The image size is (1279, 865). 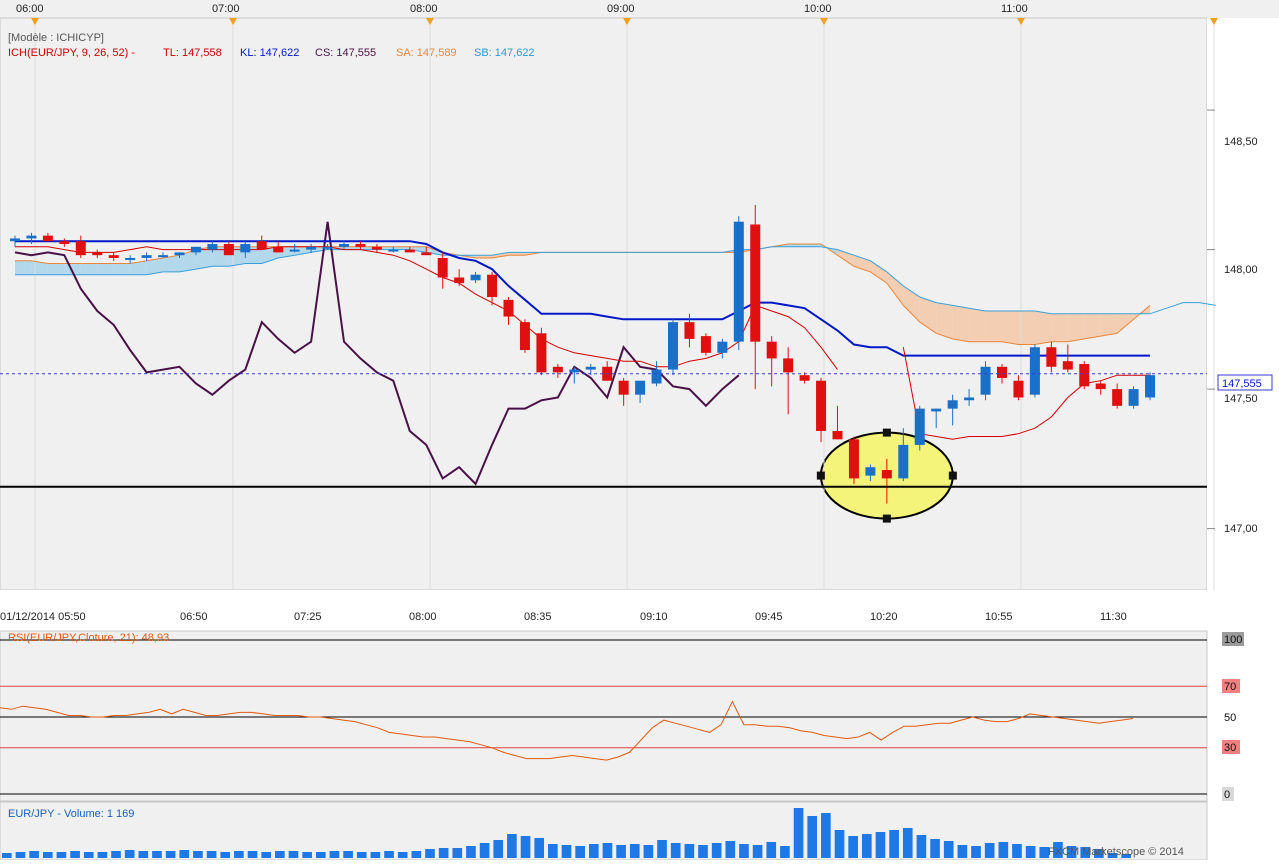 What do you see at coordinates (192, 53) in the screenshot?
I see `legend-tenkan: TL: 147,558` at bounding box center [192, 53].